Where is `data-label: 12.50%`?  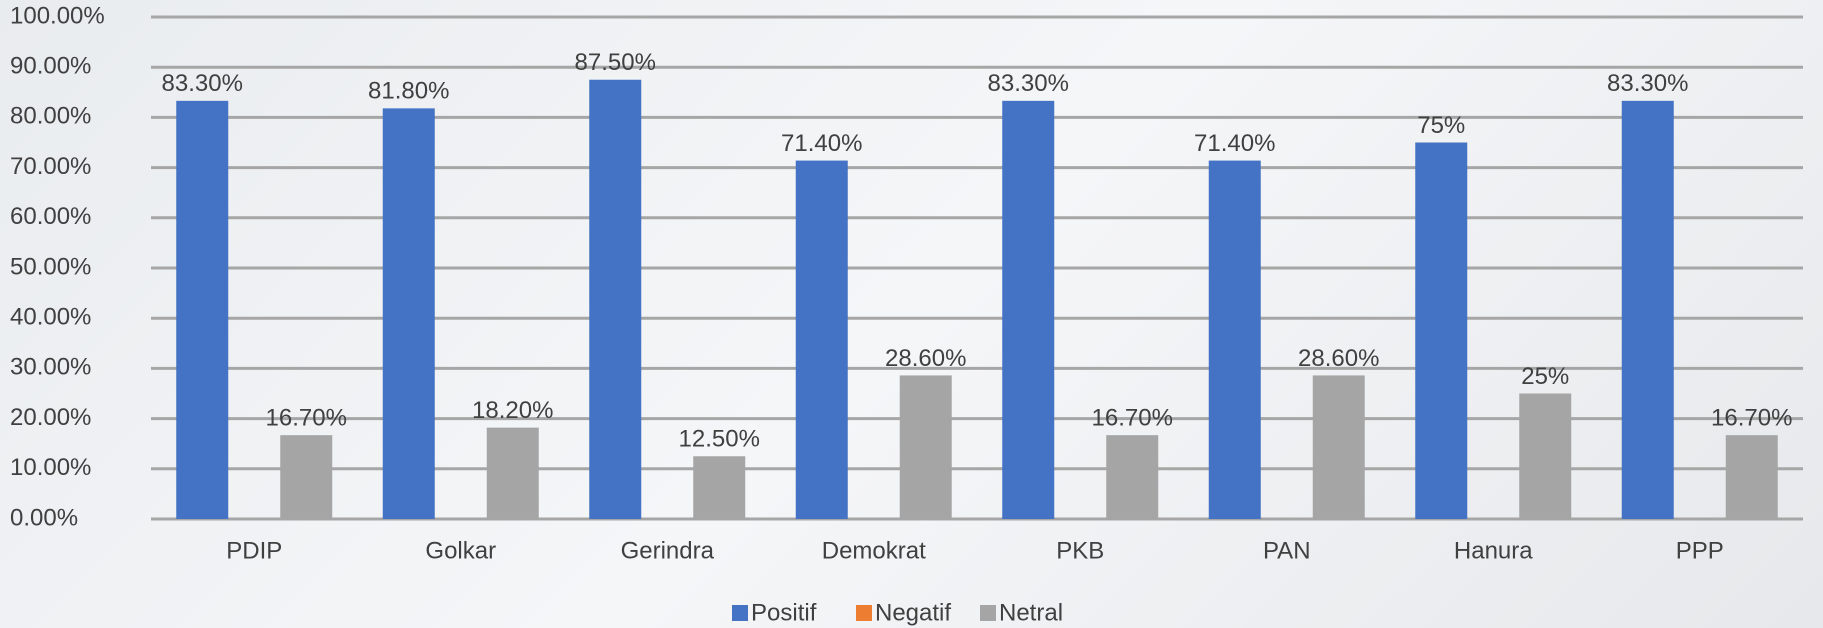
data-label: 12.50% is located at coordinates (719, 439).